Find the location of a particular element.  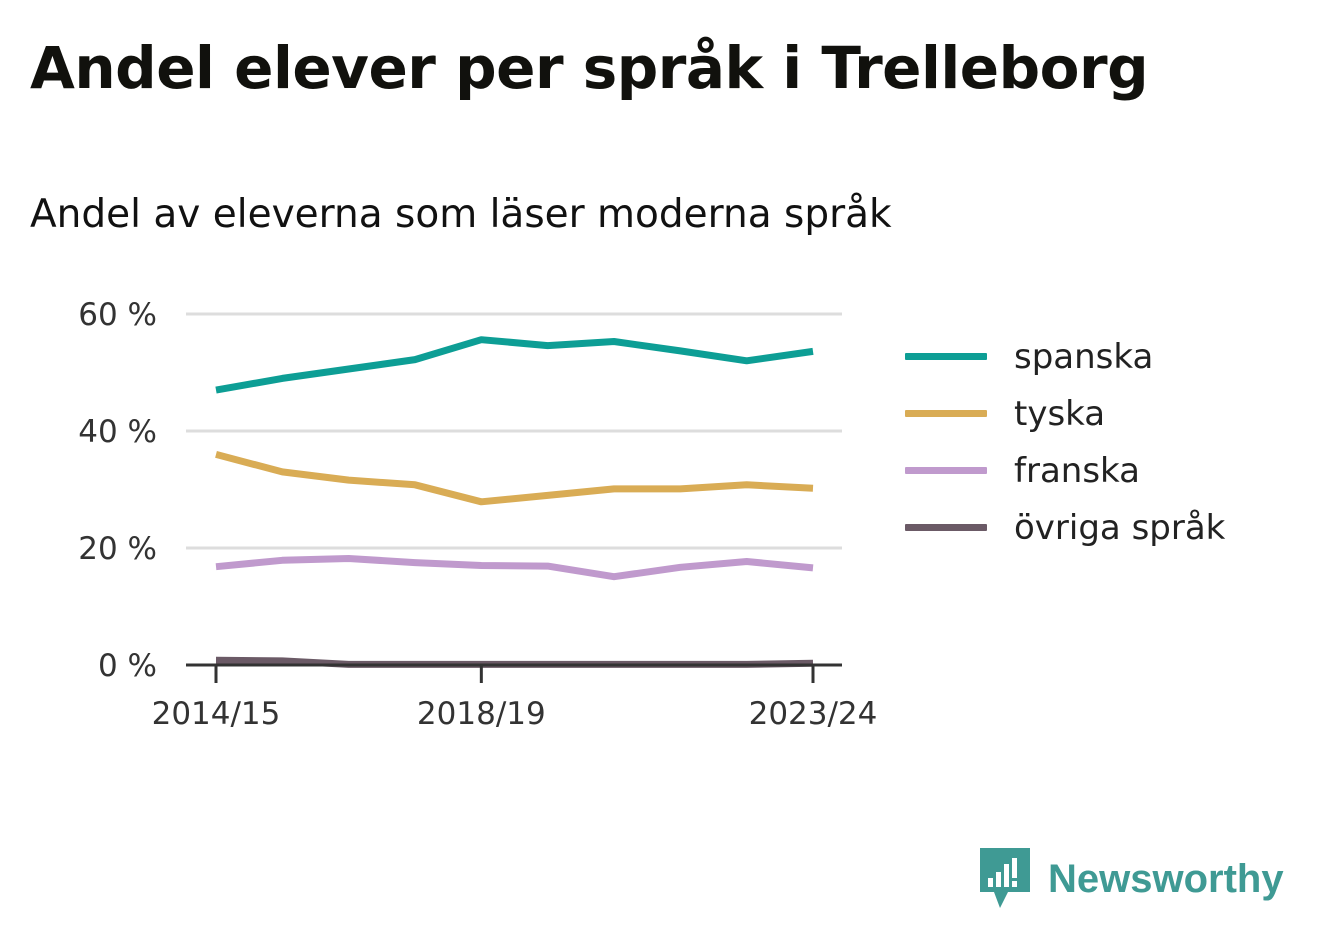

y-tick-label: 0 % is located at coordinates (127, 666).